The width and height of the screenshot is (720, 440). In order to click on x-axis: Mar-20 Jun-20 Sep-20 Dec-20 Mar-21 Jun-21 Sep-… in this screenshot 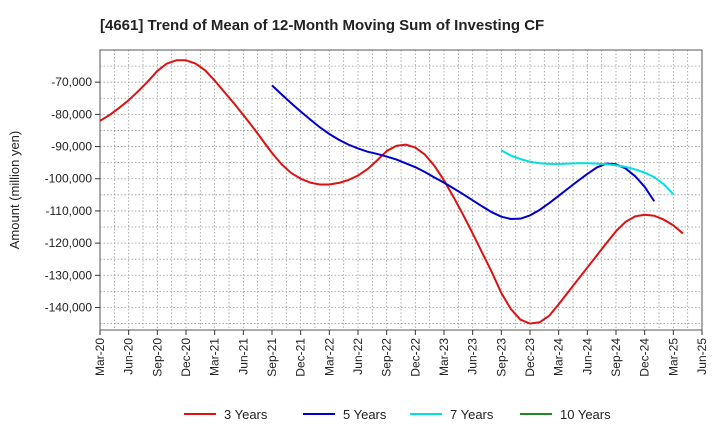, I will do `click(401, 353)`.